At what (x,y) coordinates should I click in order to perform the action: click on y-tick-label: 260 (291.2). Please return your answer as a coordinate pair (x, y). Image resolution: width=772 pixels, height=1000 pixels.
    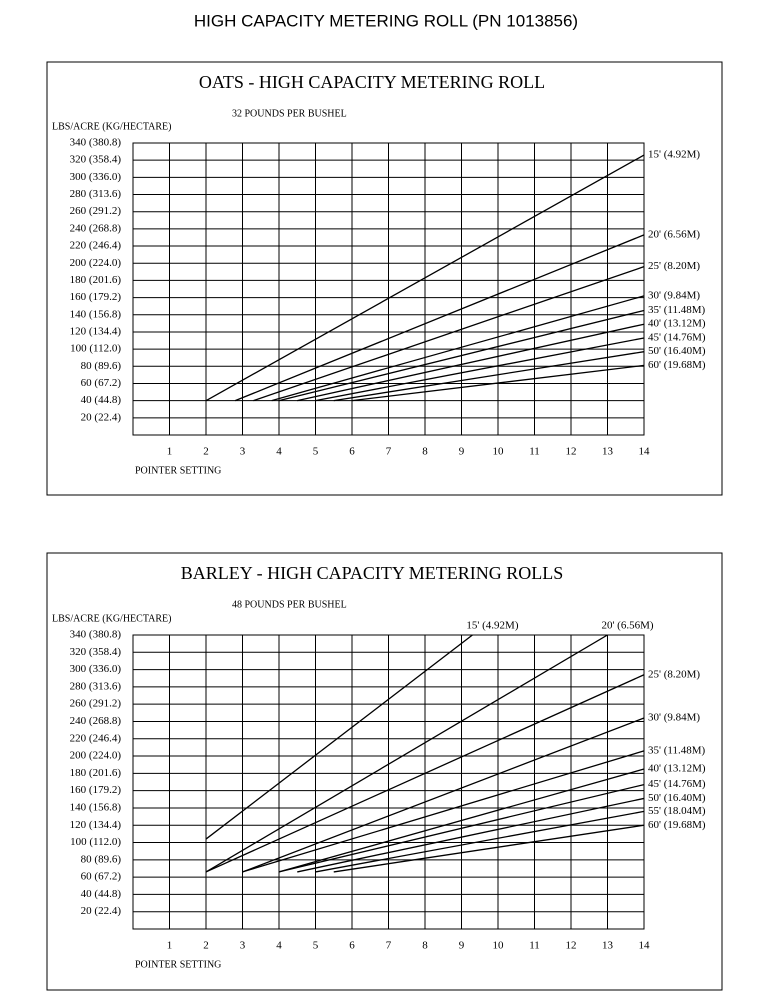
    Looking at the image, I should click on (96, 211).